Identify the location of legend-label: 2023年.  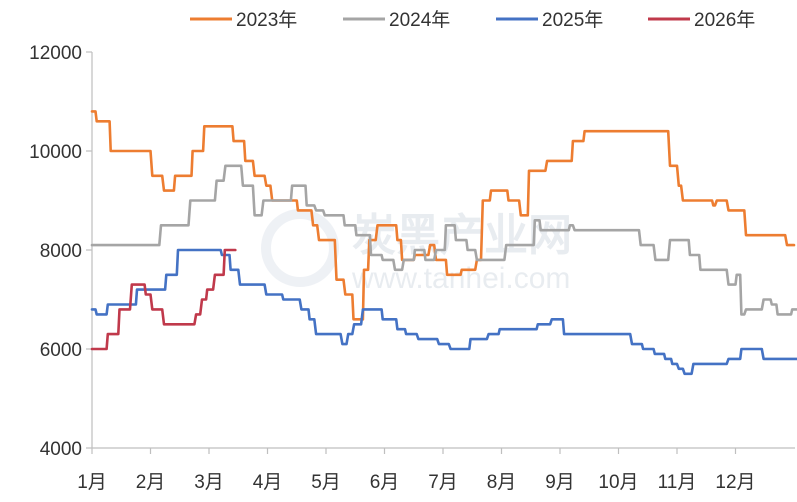
(266, 20).